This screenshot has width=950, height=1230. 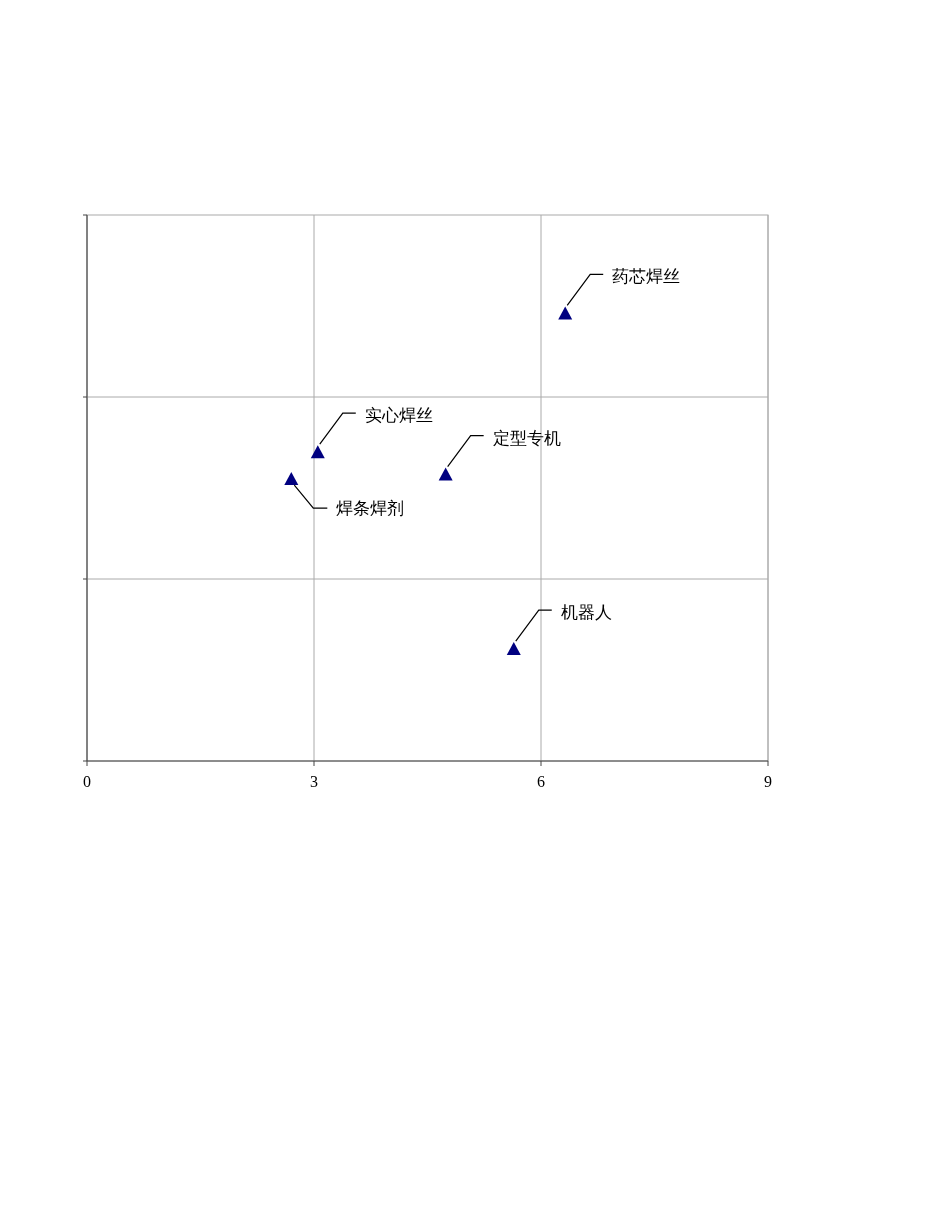 I want to click on annotation: 实心焊丝, so click(x=398, y=416).